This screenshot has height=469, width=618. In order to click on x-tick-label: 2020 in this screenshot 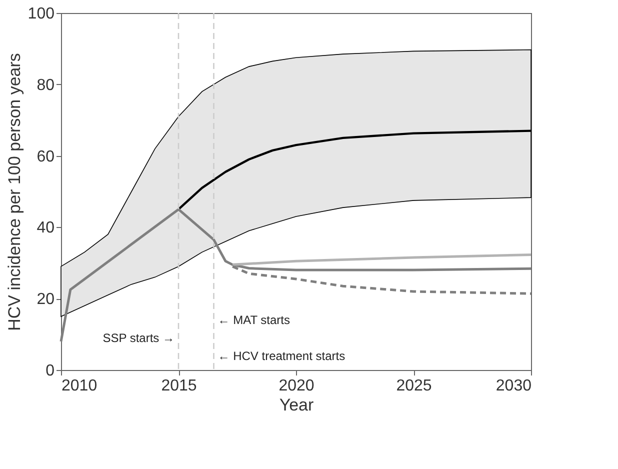, I will do `click(296, 386)`.